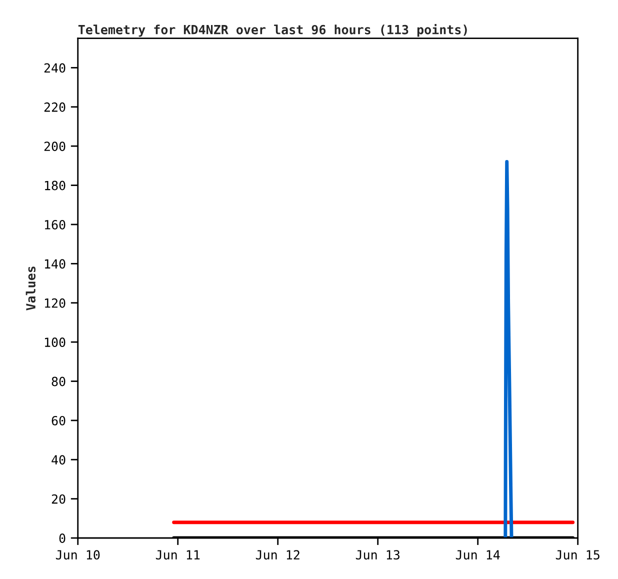 The image size is (618, 579). I want to click on x-tick-label: Jun 15, so click(578, 555).